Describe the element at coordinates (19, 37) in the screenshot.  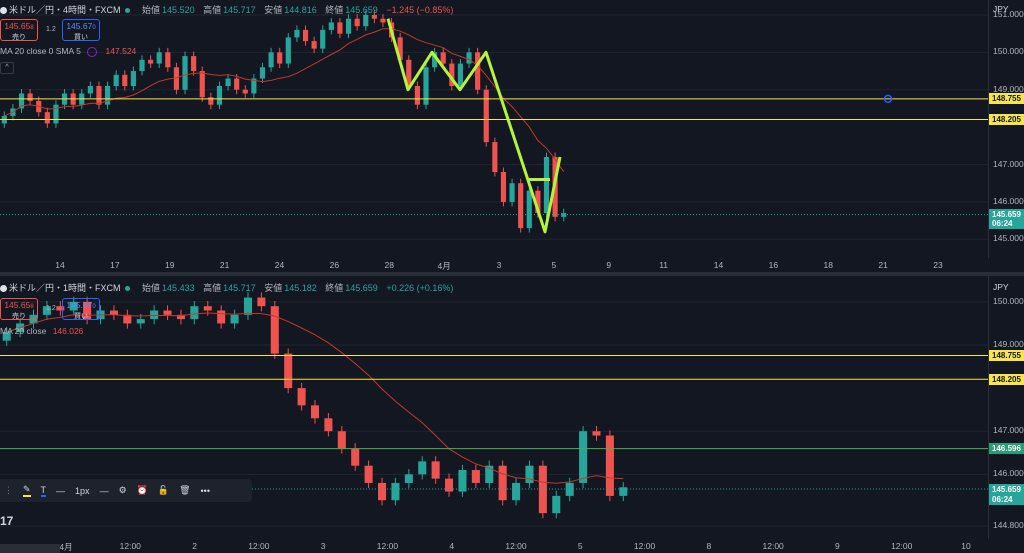
I see `sell-label: 売り` at that location.